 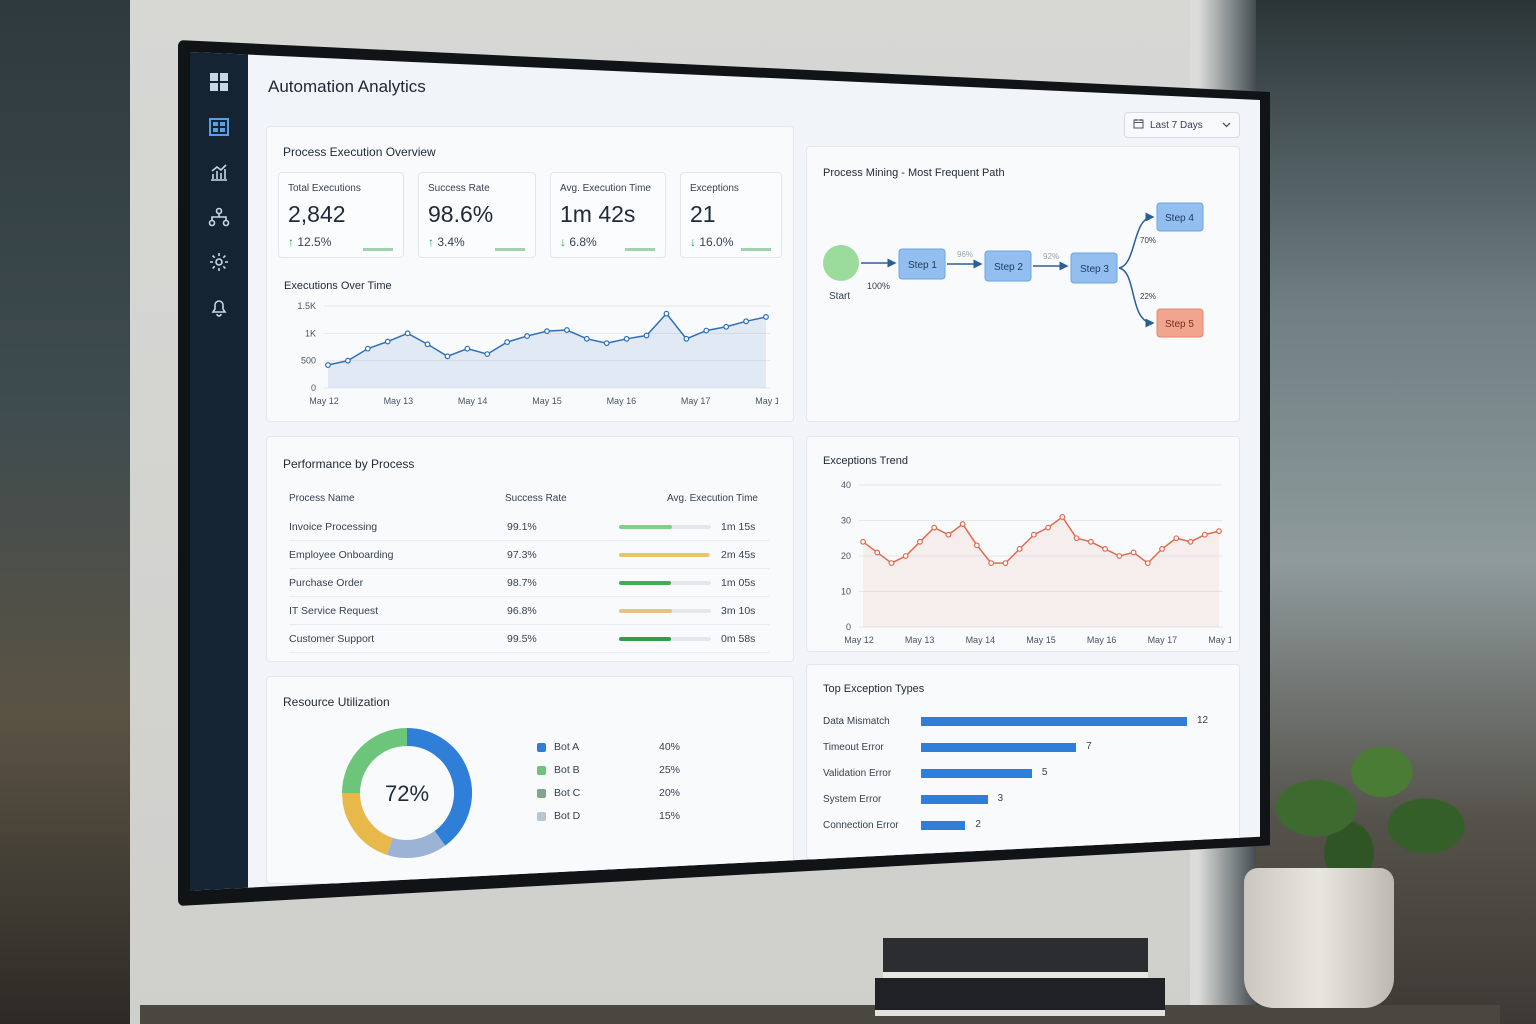 What do you see at coordinates (529, 583) in the screenshot?
I see `table-row: Purchase Order 98.7% 1m 05s` at bounding box center [529, 583].